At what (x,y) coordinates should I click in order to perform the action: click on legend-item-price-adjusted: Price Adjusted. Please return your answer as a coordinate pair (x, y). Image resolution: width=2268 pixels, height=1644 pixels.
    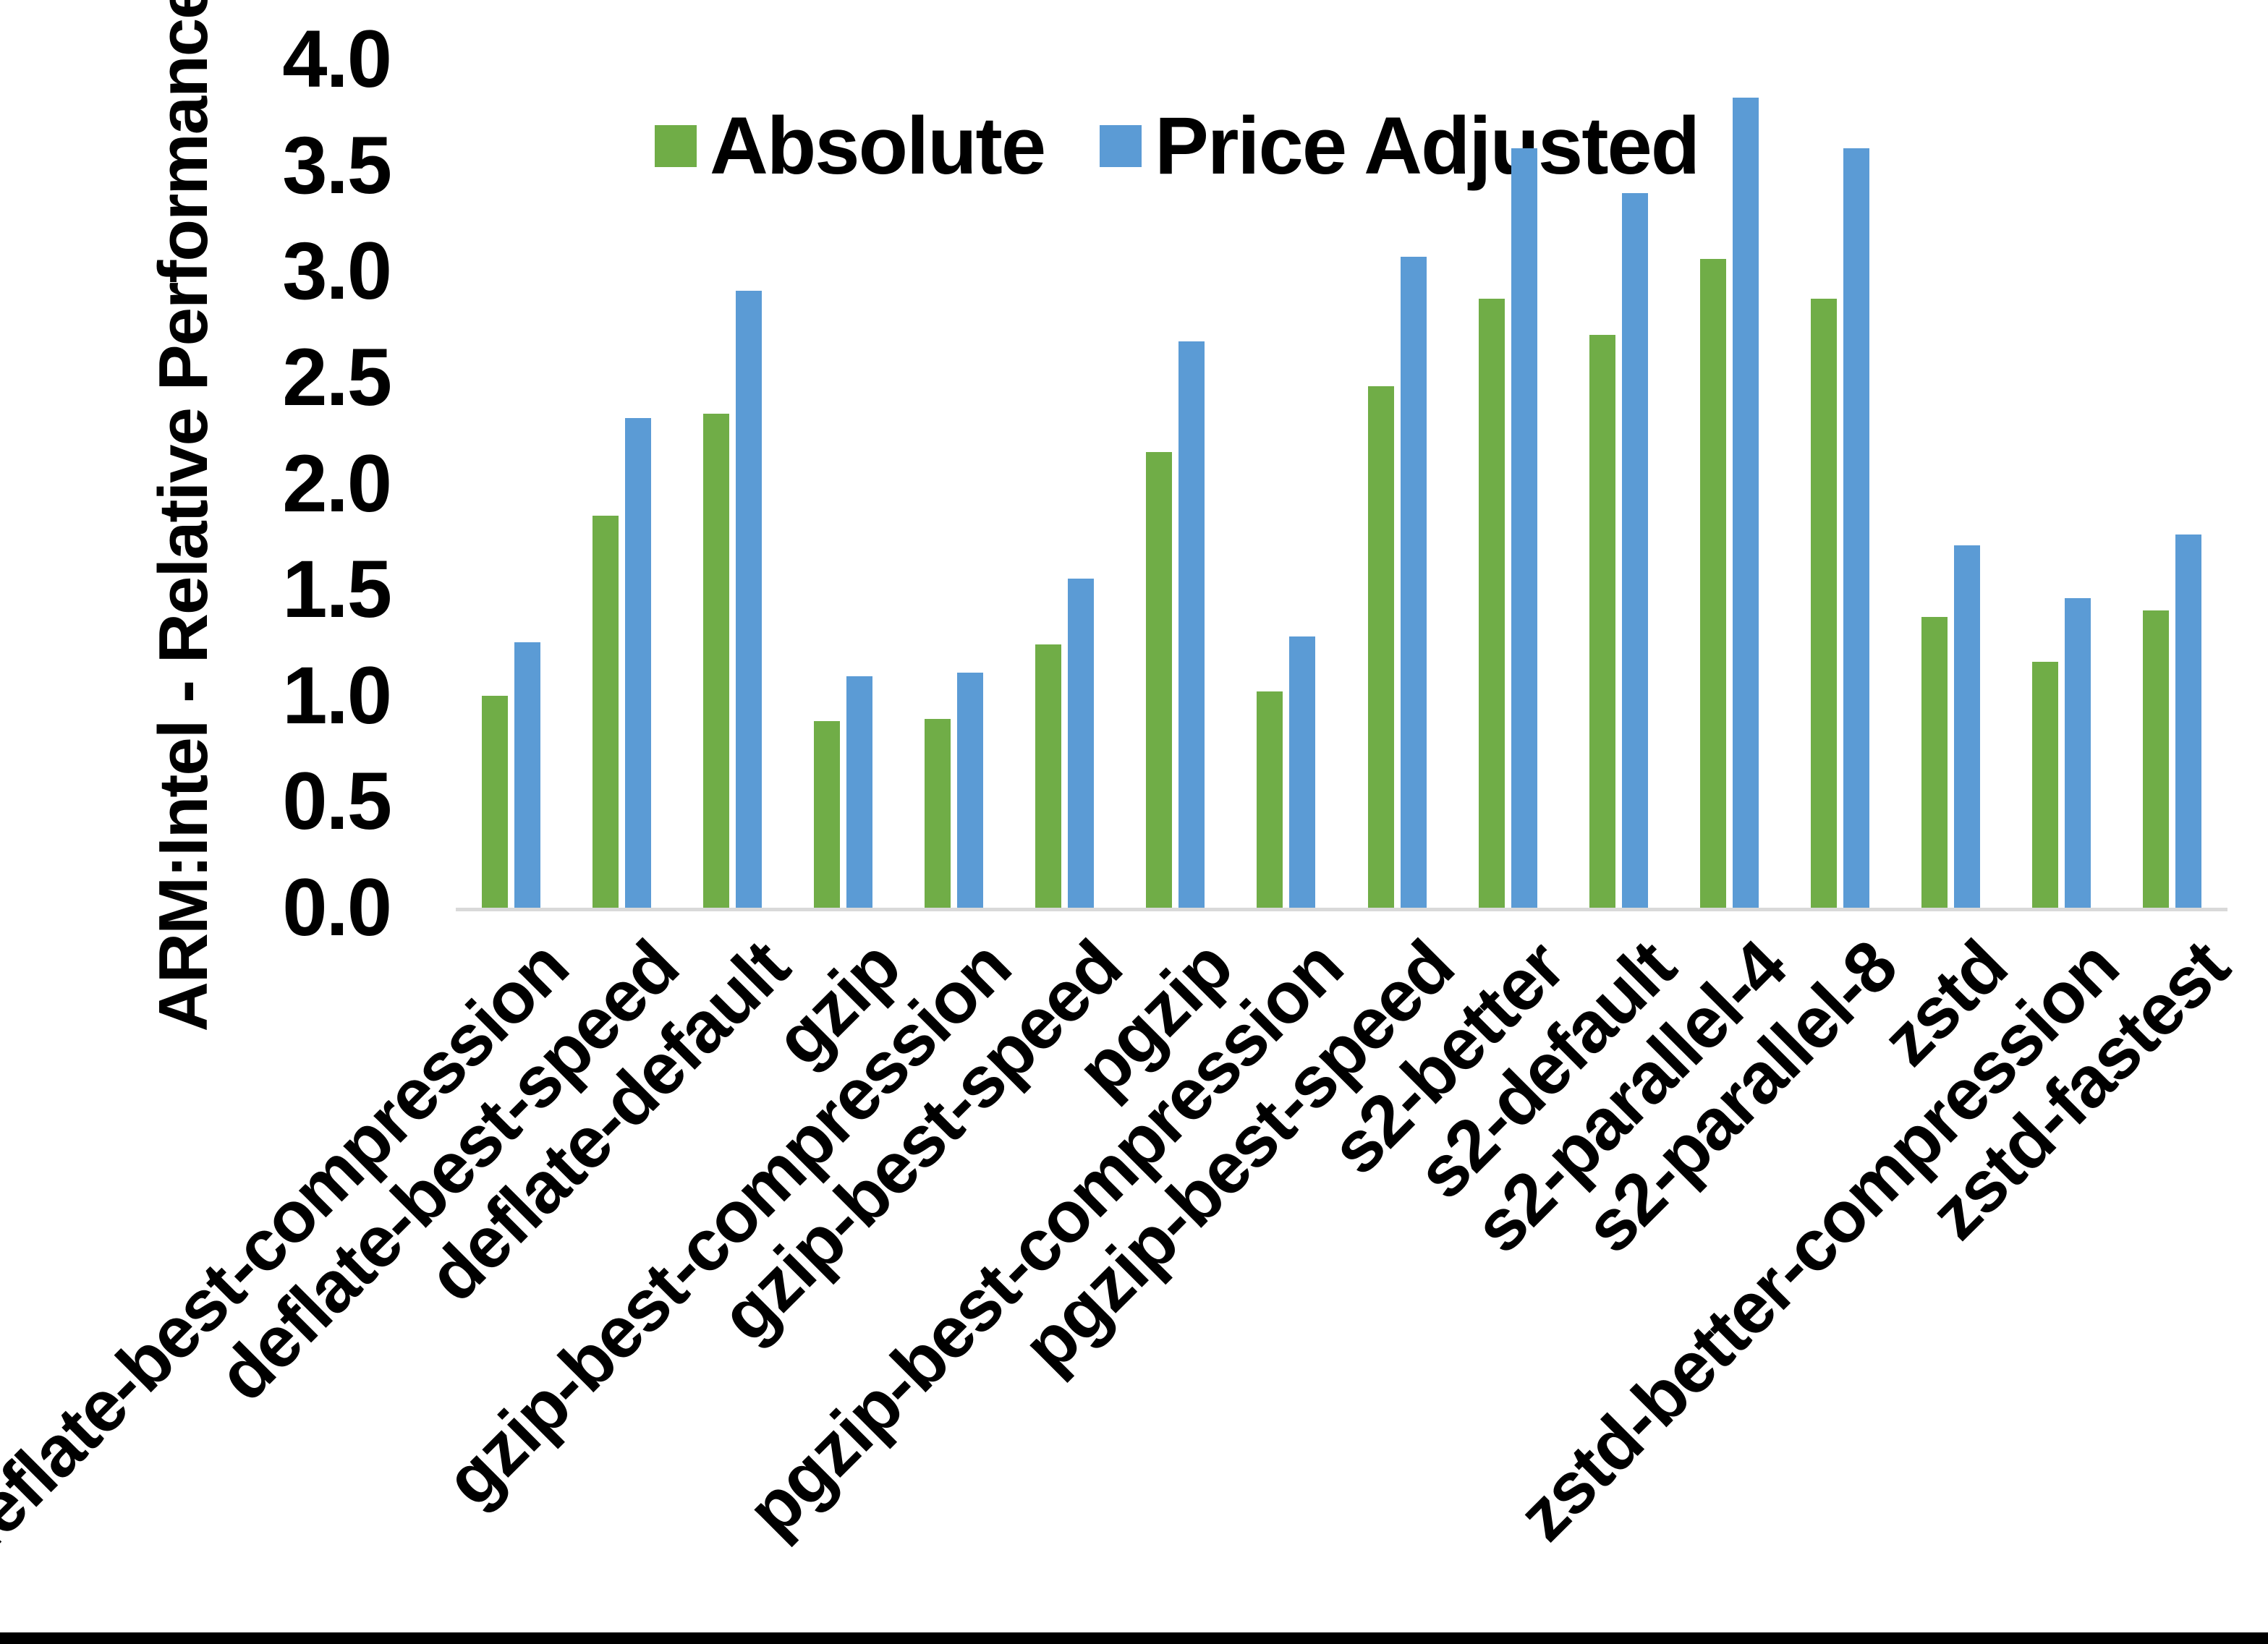
    Looking at the image, I should click on (1400, 146).